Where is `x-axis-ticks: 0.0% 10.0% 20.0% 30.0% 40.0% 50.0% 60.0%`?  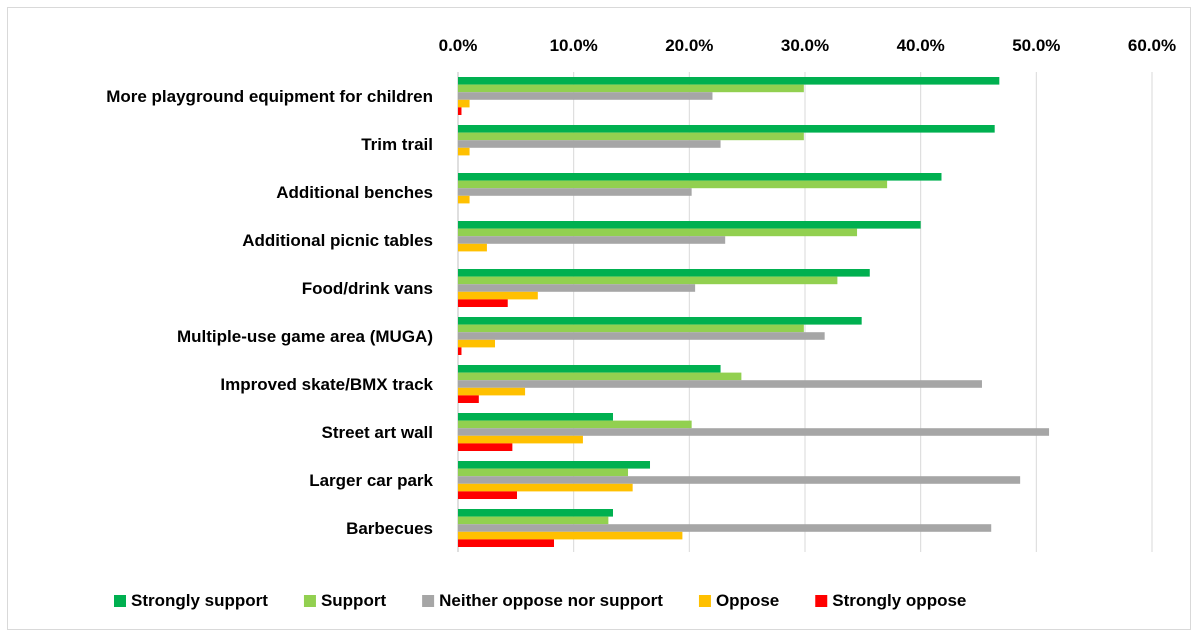
x-axis-ticks: 0.0% 10.0% 20.0% 30.0% 40.0% 50.0% 60.0% is located at coordinates (807, 45).